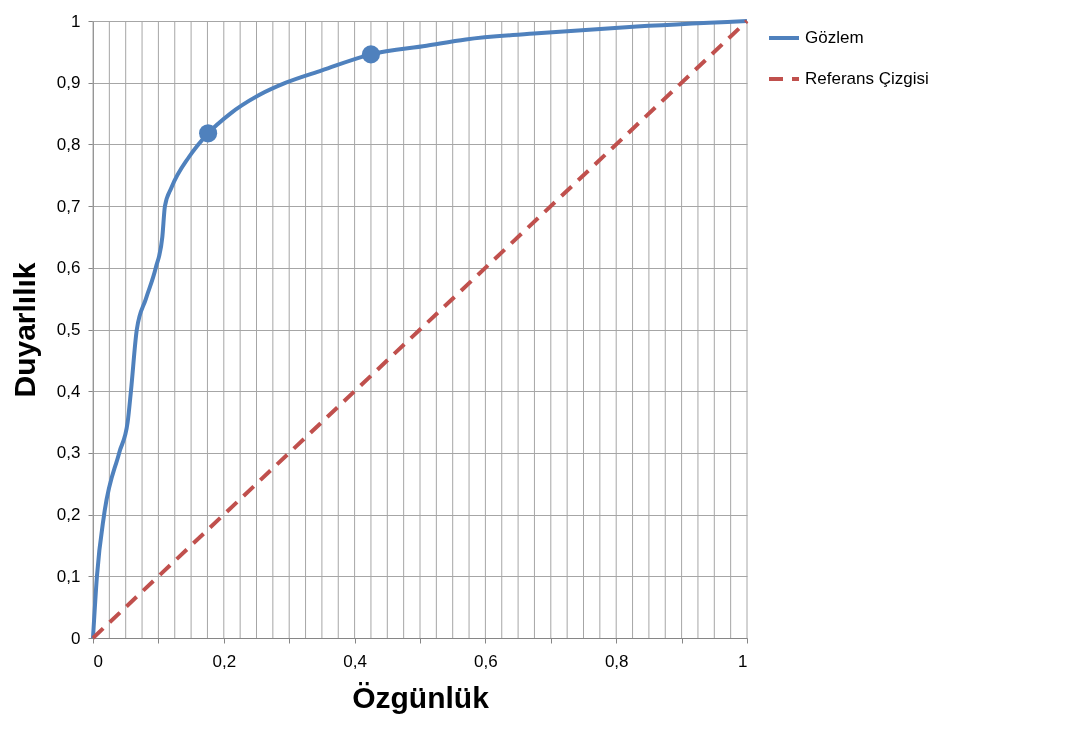 This screenshot has height=744, width=1082. What do you see at coordinates (68, 206) in the screenshot?
I see `y-tick-label: 0,7` at bounding box center [68, 206].